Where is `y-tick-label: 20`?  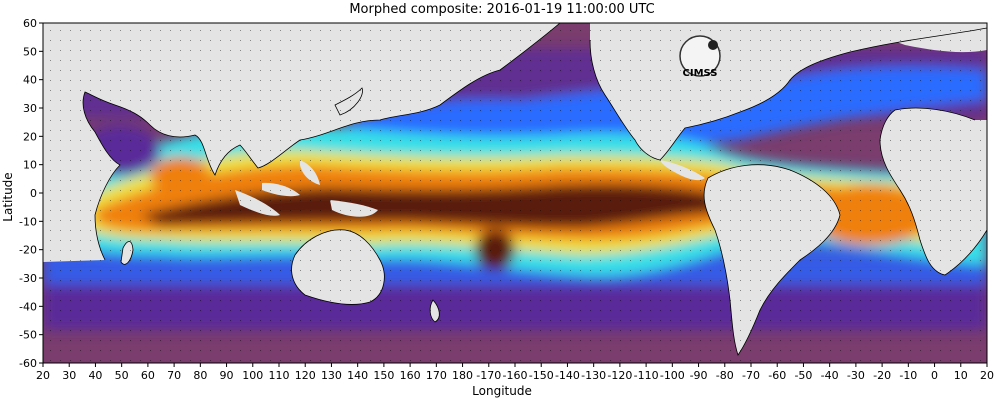
y-tick-label: 20 is located at coordinates (30, 136).